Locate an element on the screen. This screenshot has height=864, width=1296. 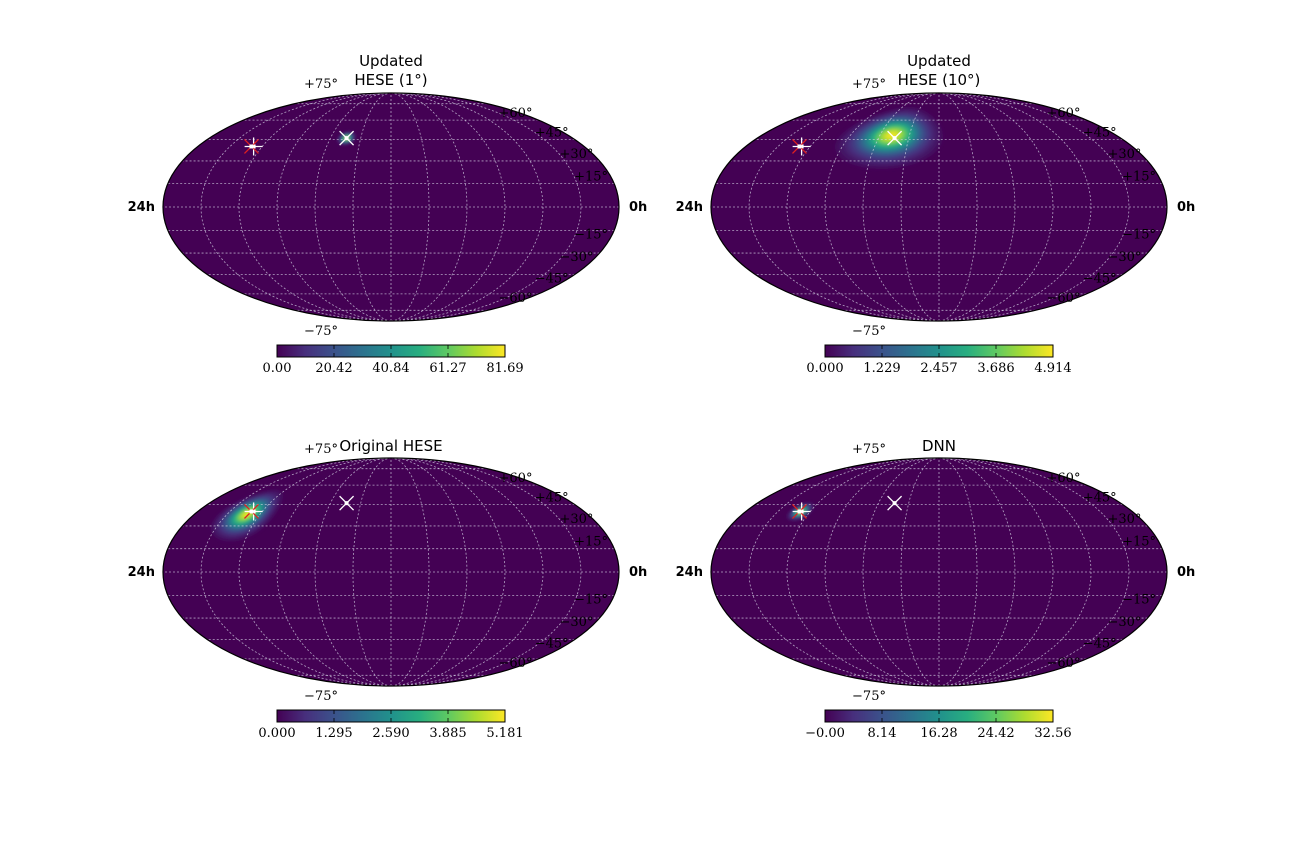
panel-title: HESE (1°) is located at coordinates (390, 80).